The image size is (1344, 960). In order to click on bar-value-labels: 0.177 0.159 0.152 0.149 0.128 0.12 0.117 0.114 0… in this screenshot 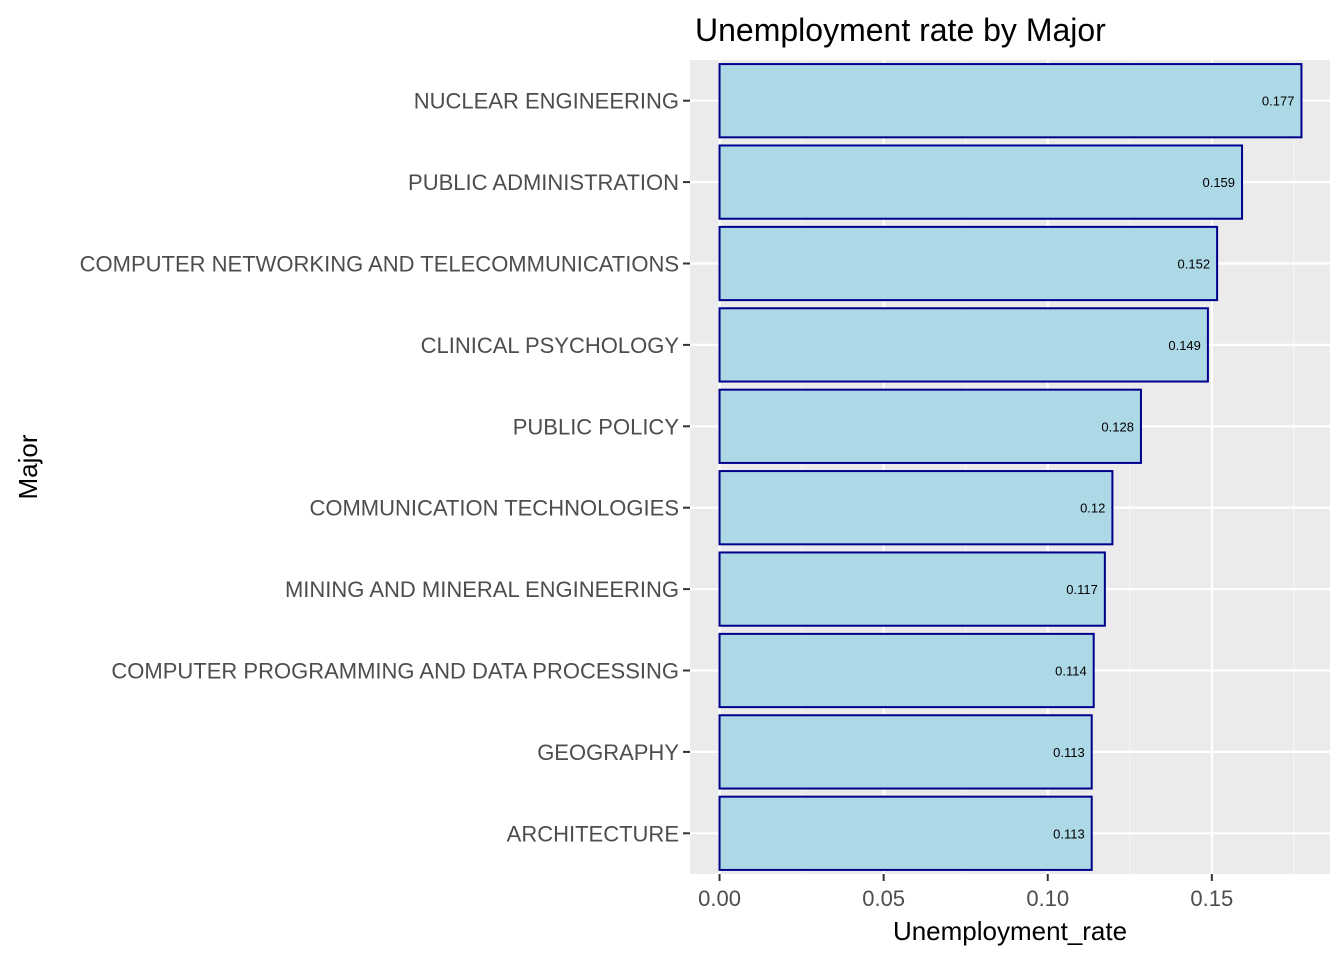, I will do `click(1173, 468)`.